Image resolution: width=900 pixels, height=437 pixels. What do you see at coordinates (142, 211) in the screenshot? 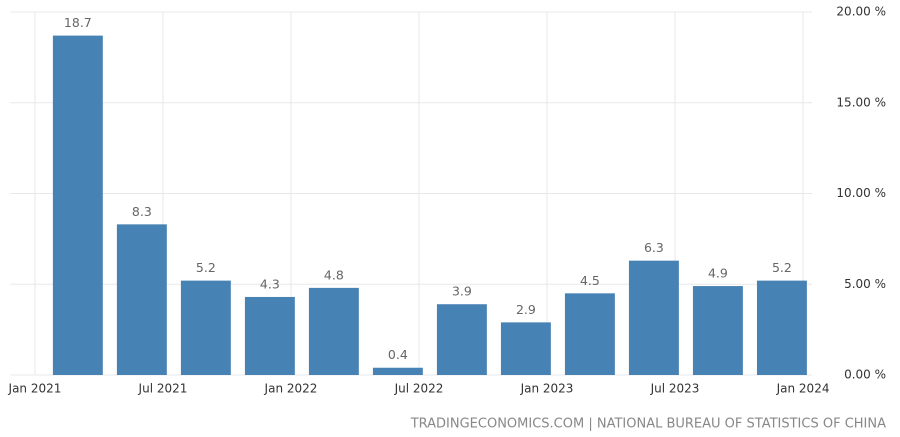
I see `value-label: 8.3` at bounding box center [142, 211].